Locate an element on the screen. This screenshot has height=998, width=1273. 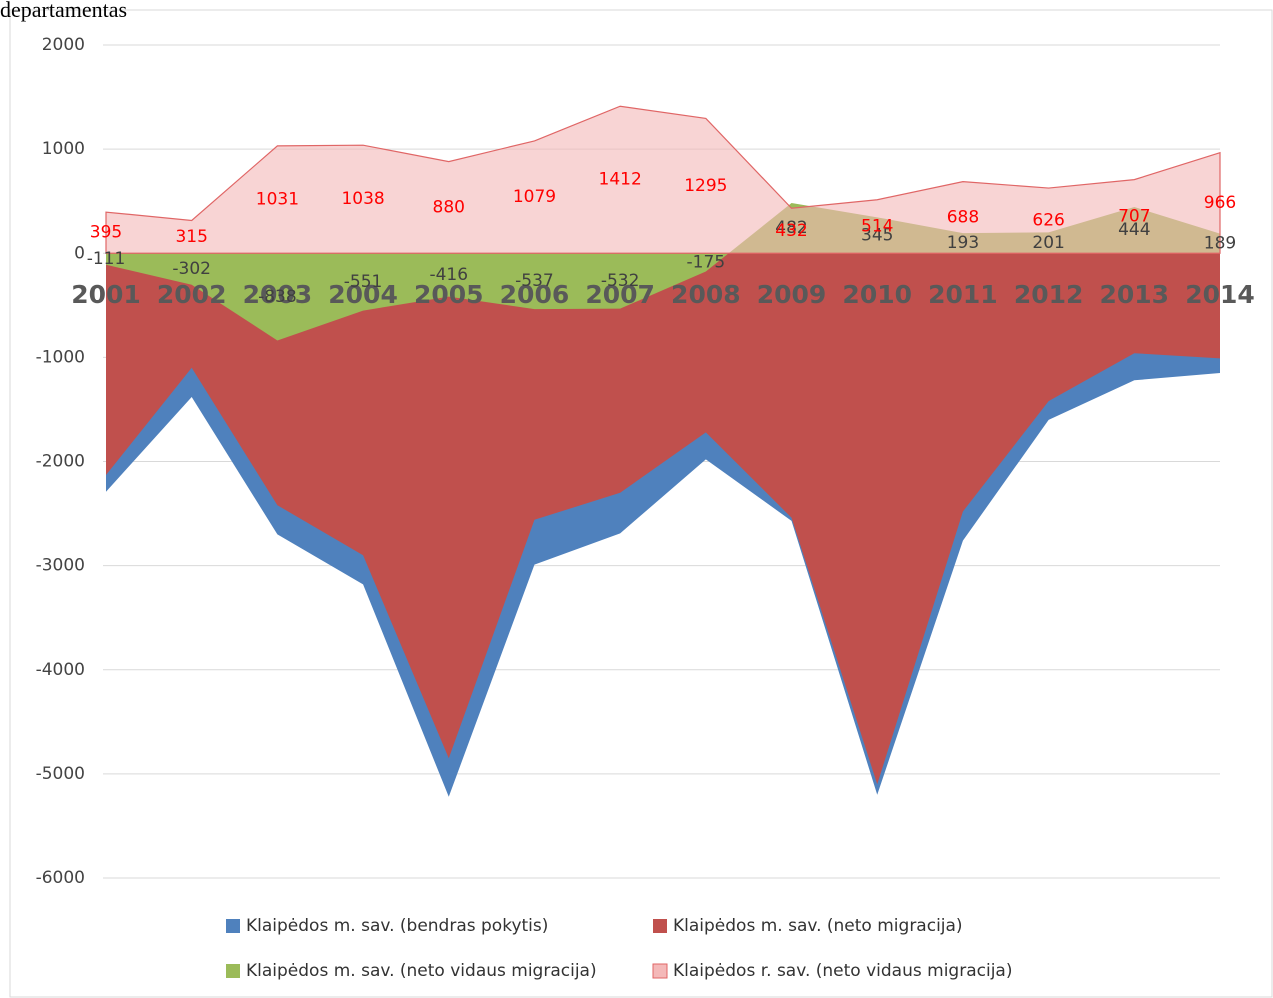
y-tick-label: -5000 is located at coordinates (60, 774).